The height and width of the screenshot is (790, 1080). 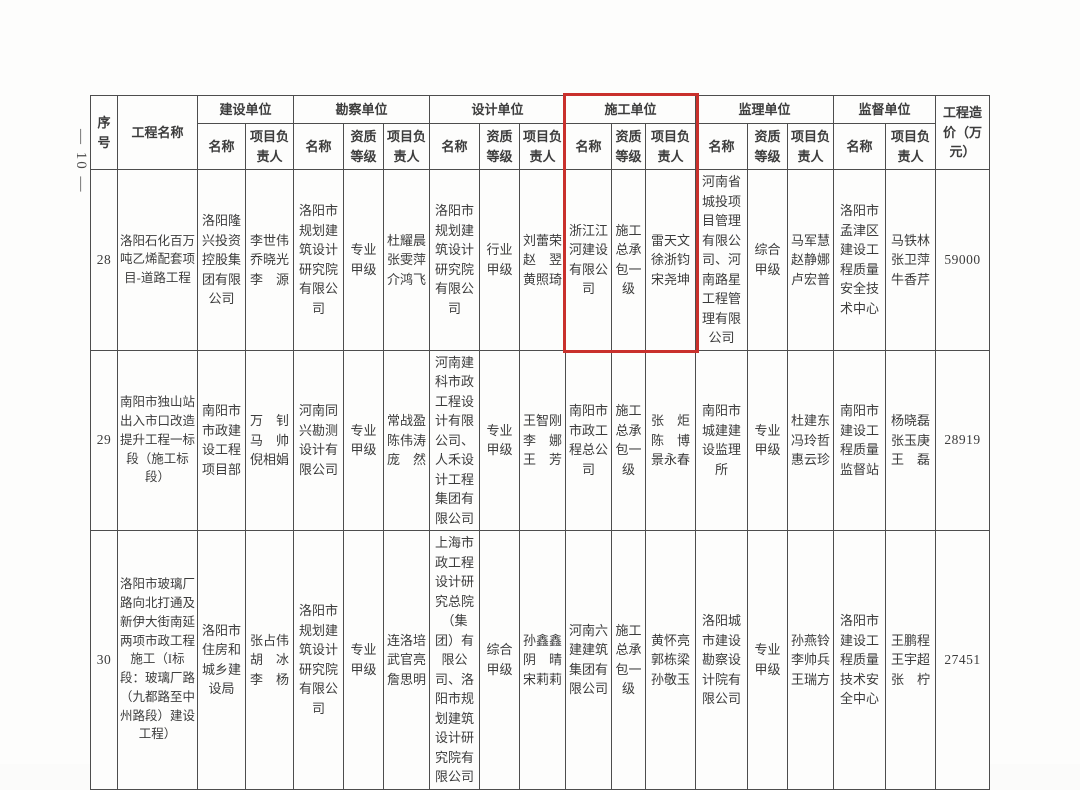 What do you see at coordinates (454, 146) in the screenshot?
I see `subheader-sheji-name: 名称` at bounding box center [454, 146].